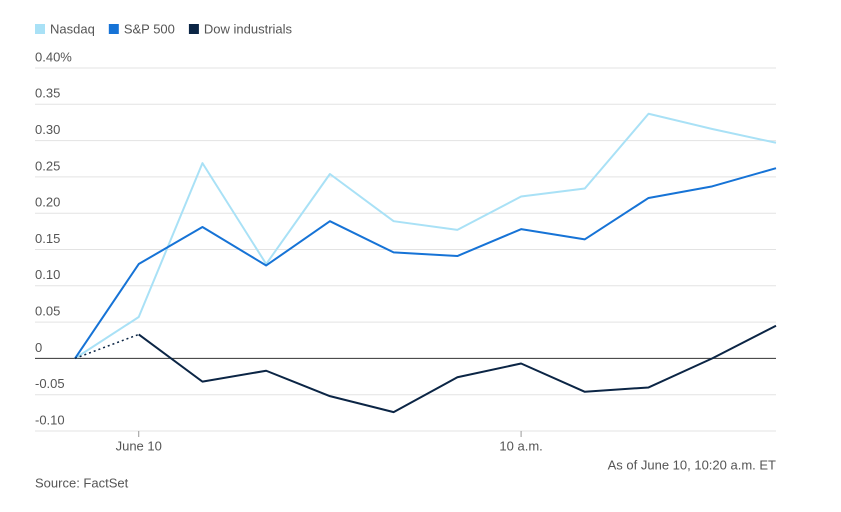 The image size is (841, 512). I want to click on legend-label: S&P 500, so click(149, 28).